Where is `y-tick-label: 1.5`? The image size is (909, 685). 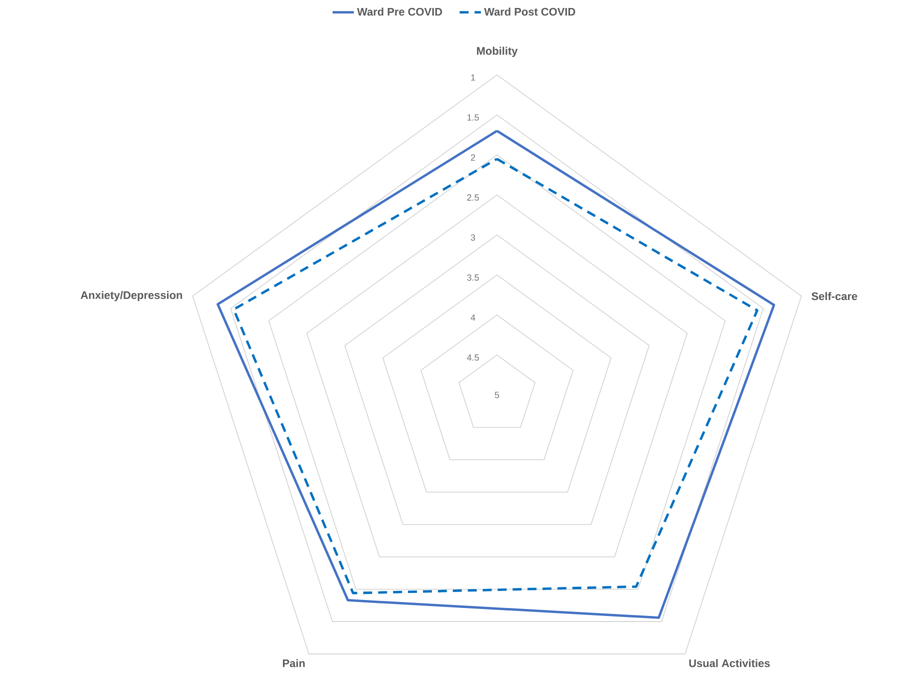
y-tick-label: 1.5 is located at coordinates (473, 117).